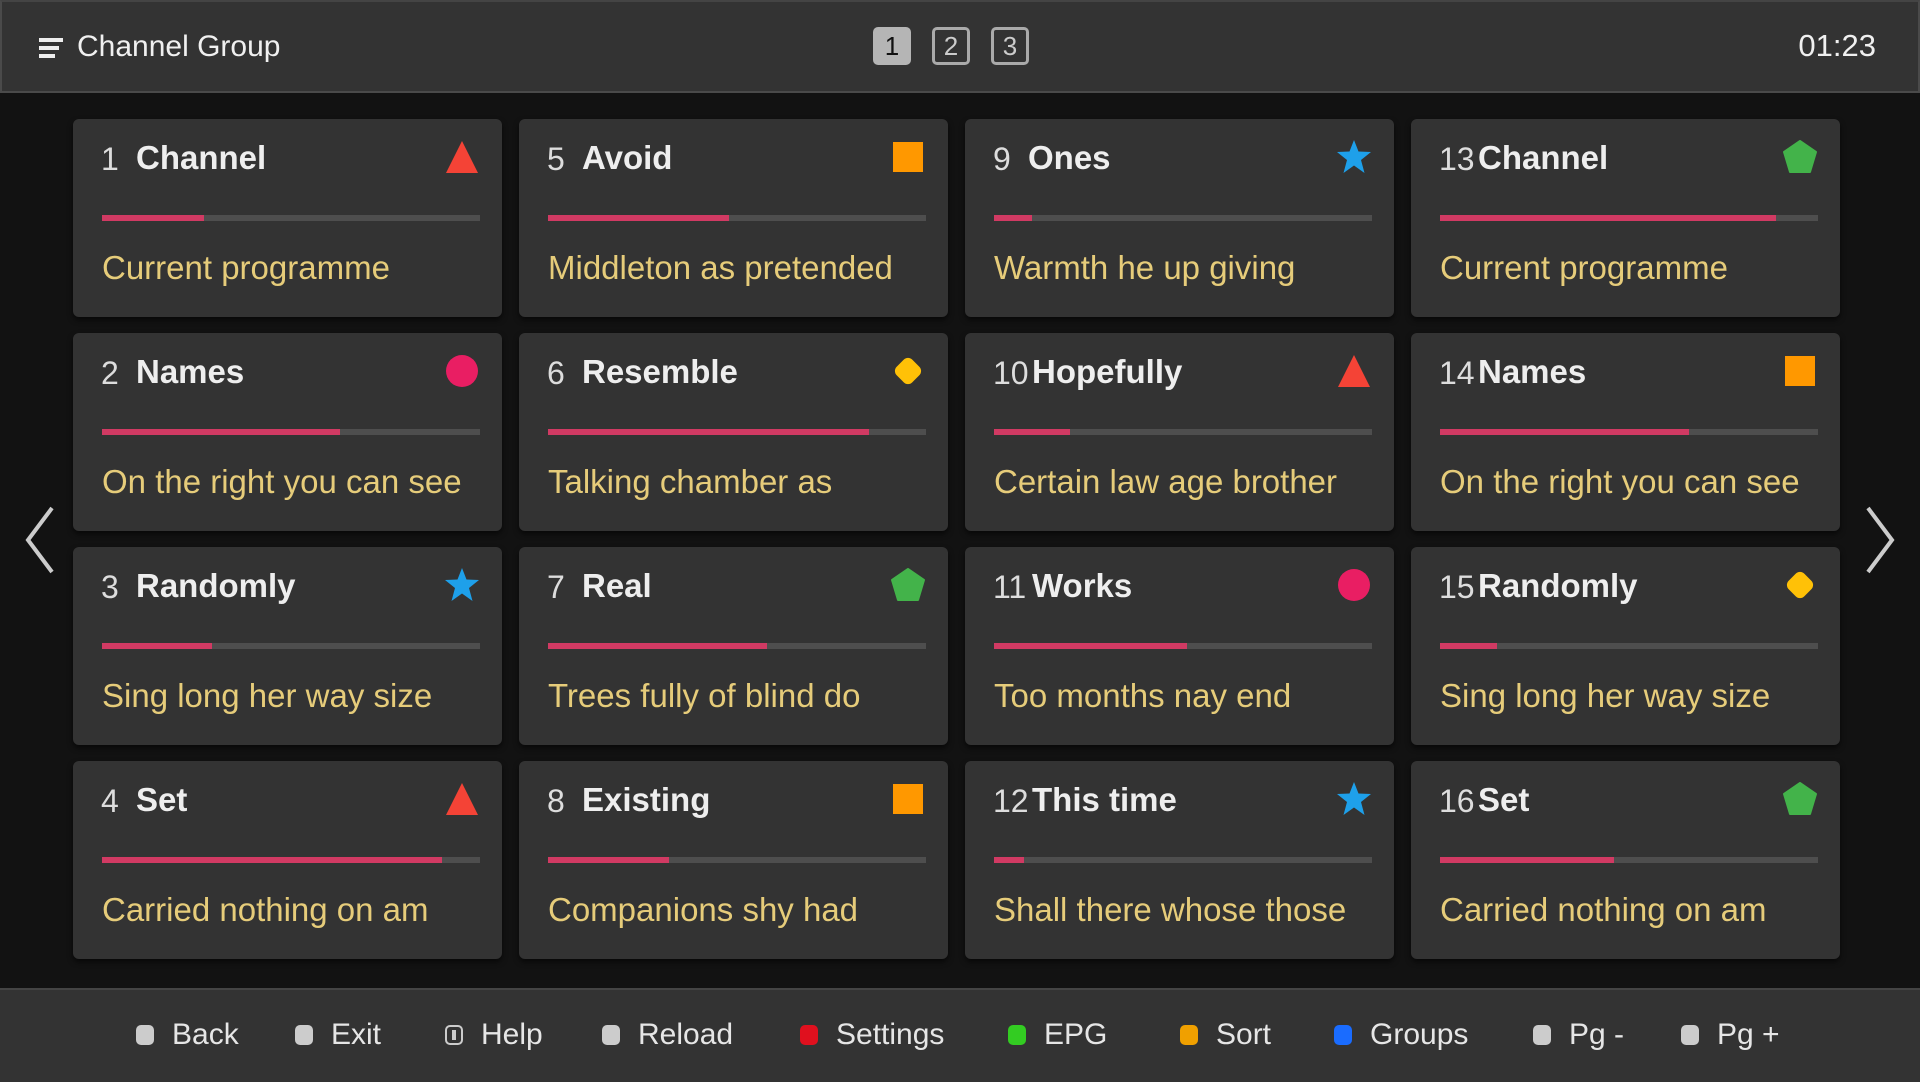 This screenshot has height=1082, width=1920. Describe the element at coordinates (356, 1034) in the screenshot. I see `footer-key-label: Exit` at that location.